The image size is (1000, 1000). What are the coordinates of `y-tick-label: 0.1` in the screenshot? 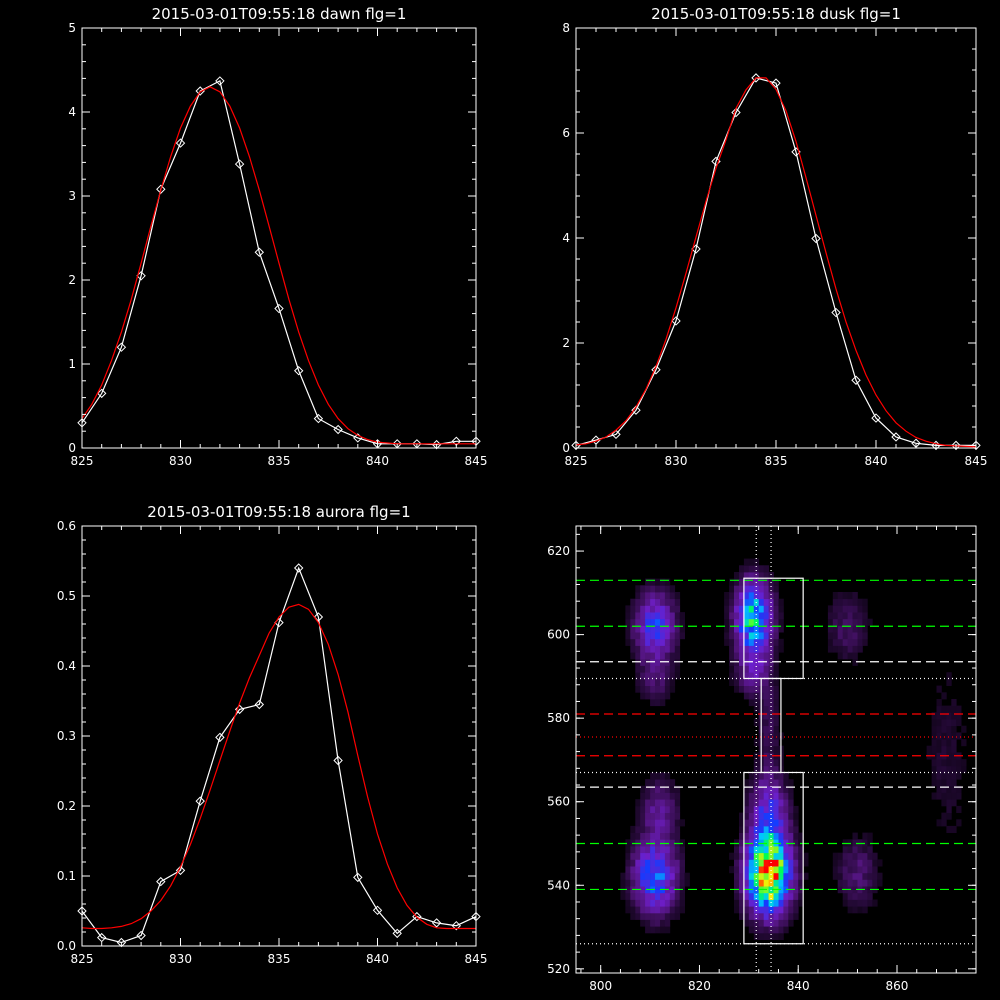 It's located at (66, 876).